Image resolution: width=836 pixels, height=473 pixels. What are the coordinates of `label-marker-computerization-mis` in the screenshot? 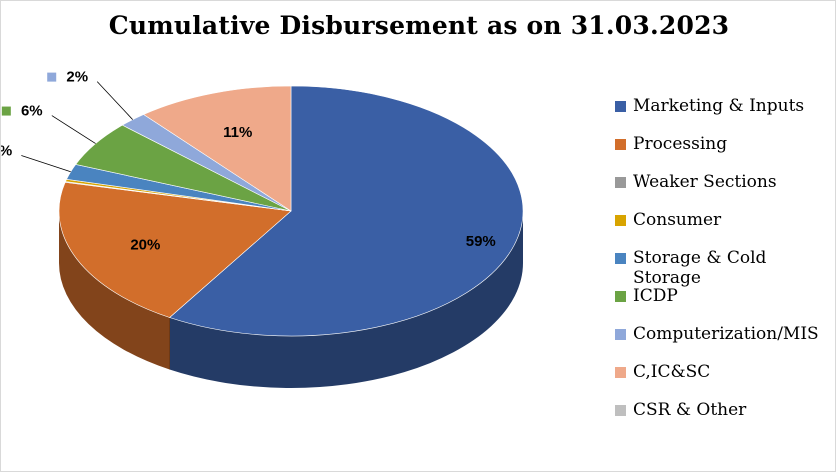 It's located at (52, 77).